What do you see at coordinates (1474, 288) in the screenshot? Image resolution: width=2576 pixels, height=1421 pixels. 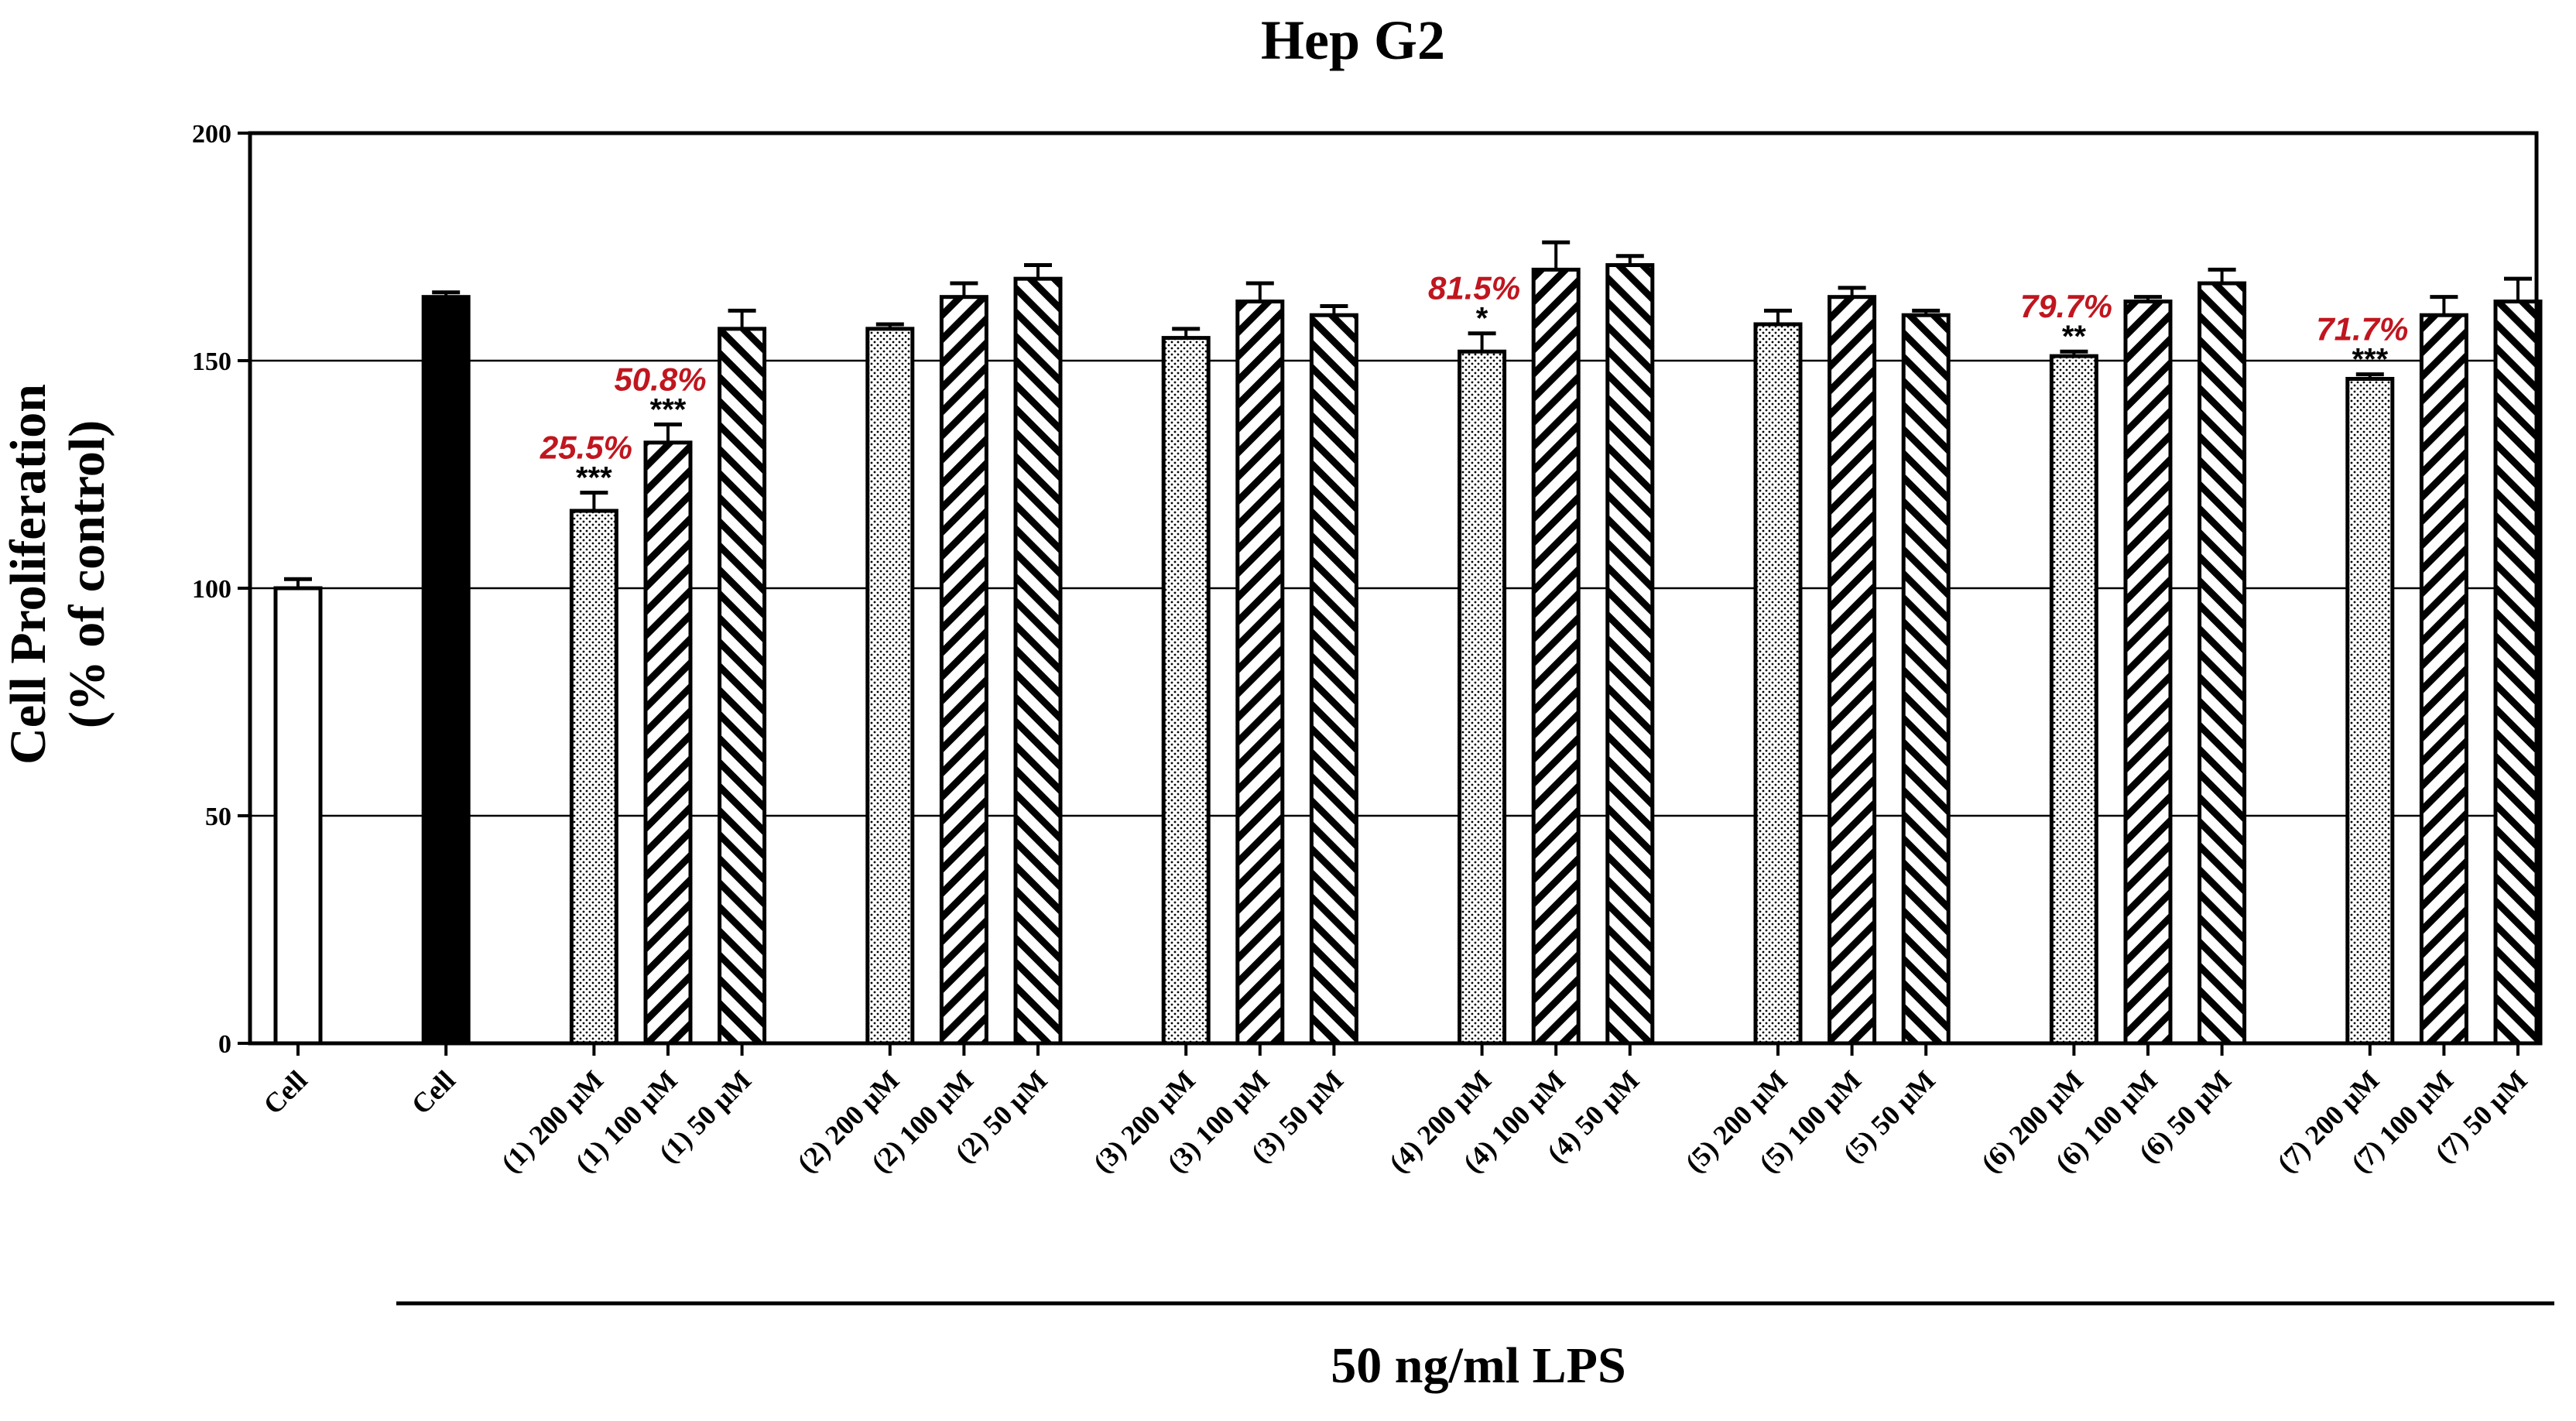 I see `inhibition-annotation: 81.5%` at bounding box center [1474, 288].